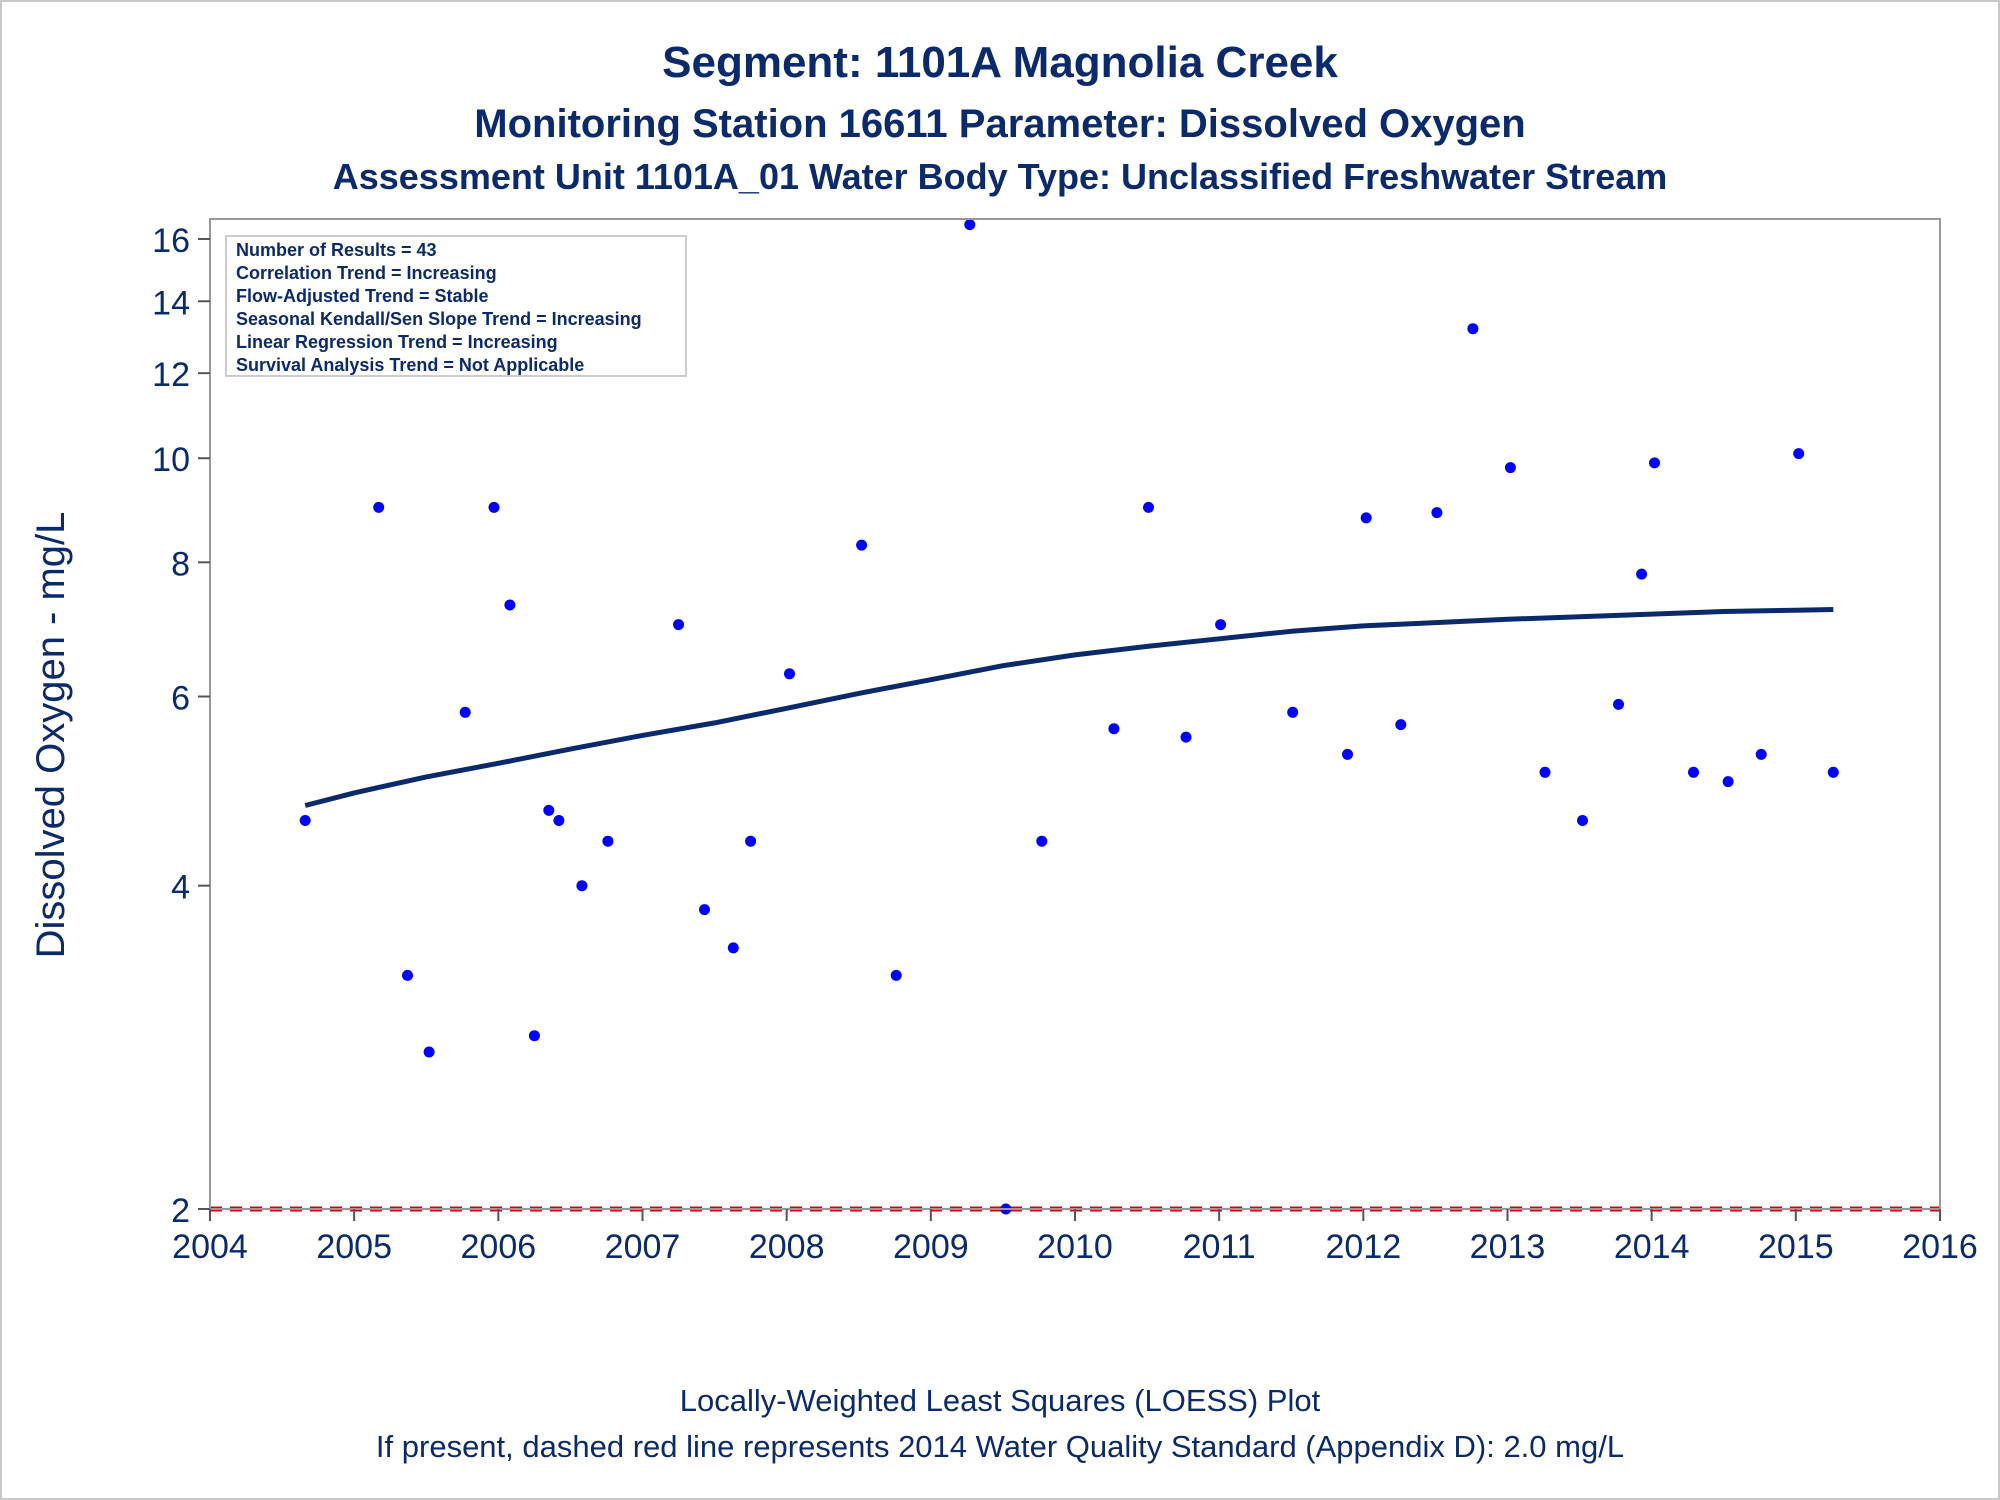 The width and height of the screenshot is (2000, 1500). What do you see at coordinates (354, 1247) in the screenshot?
I see `x-tick-label: 2005` at bounding box center [354, 1247].